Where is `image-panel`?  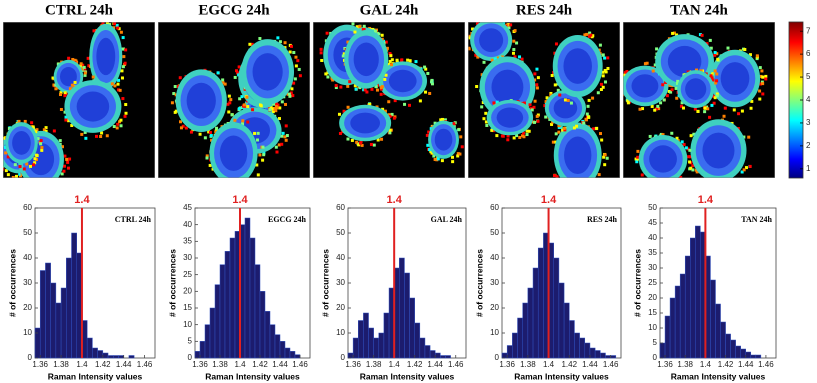
image-panel is located at coordinates (389, 100).